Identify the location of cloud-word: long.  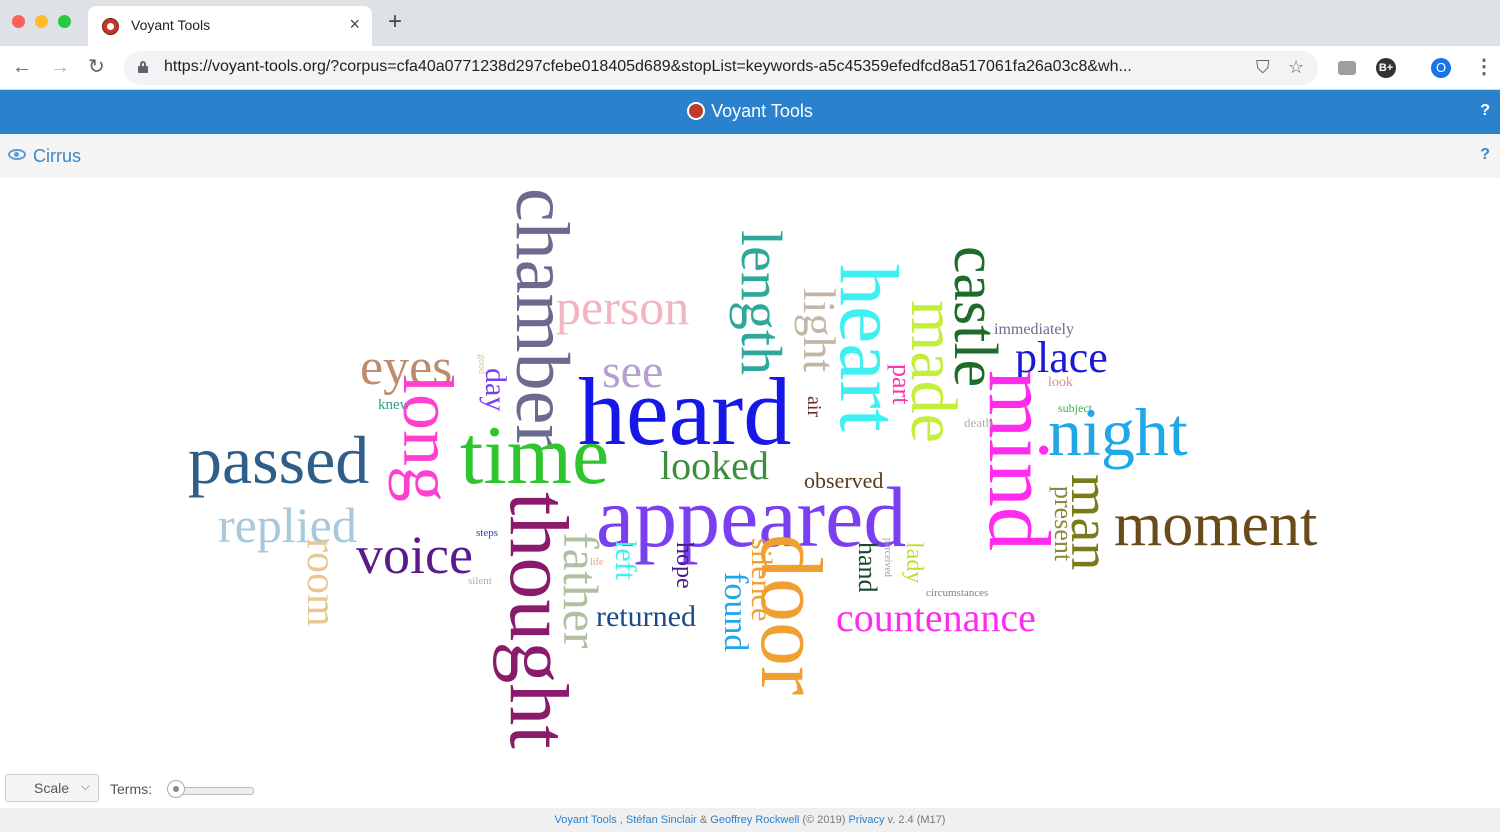
(428, 438).